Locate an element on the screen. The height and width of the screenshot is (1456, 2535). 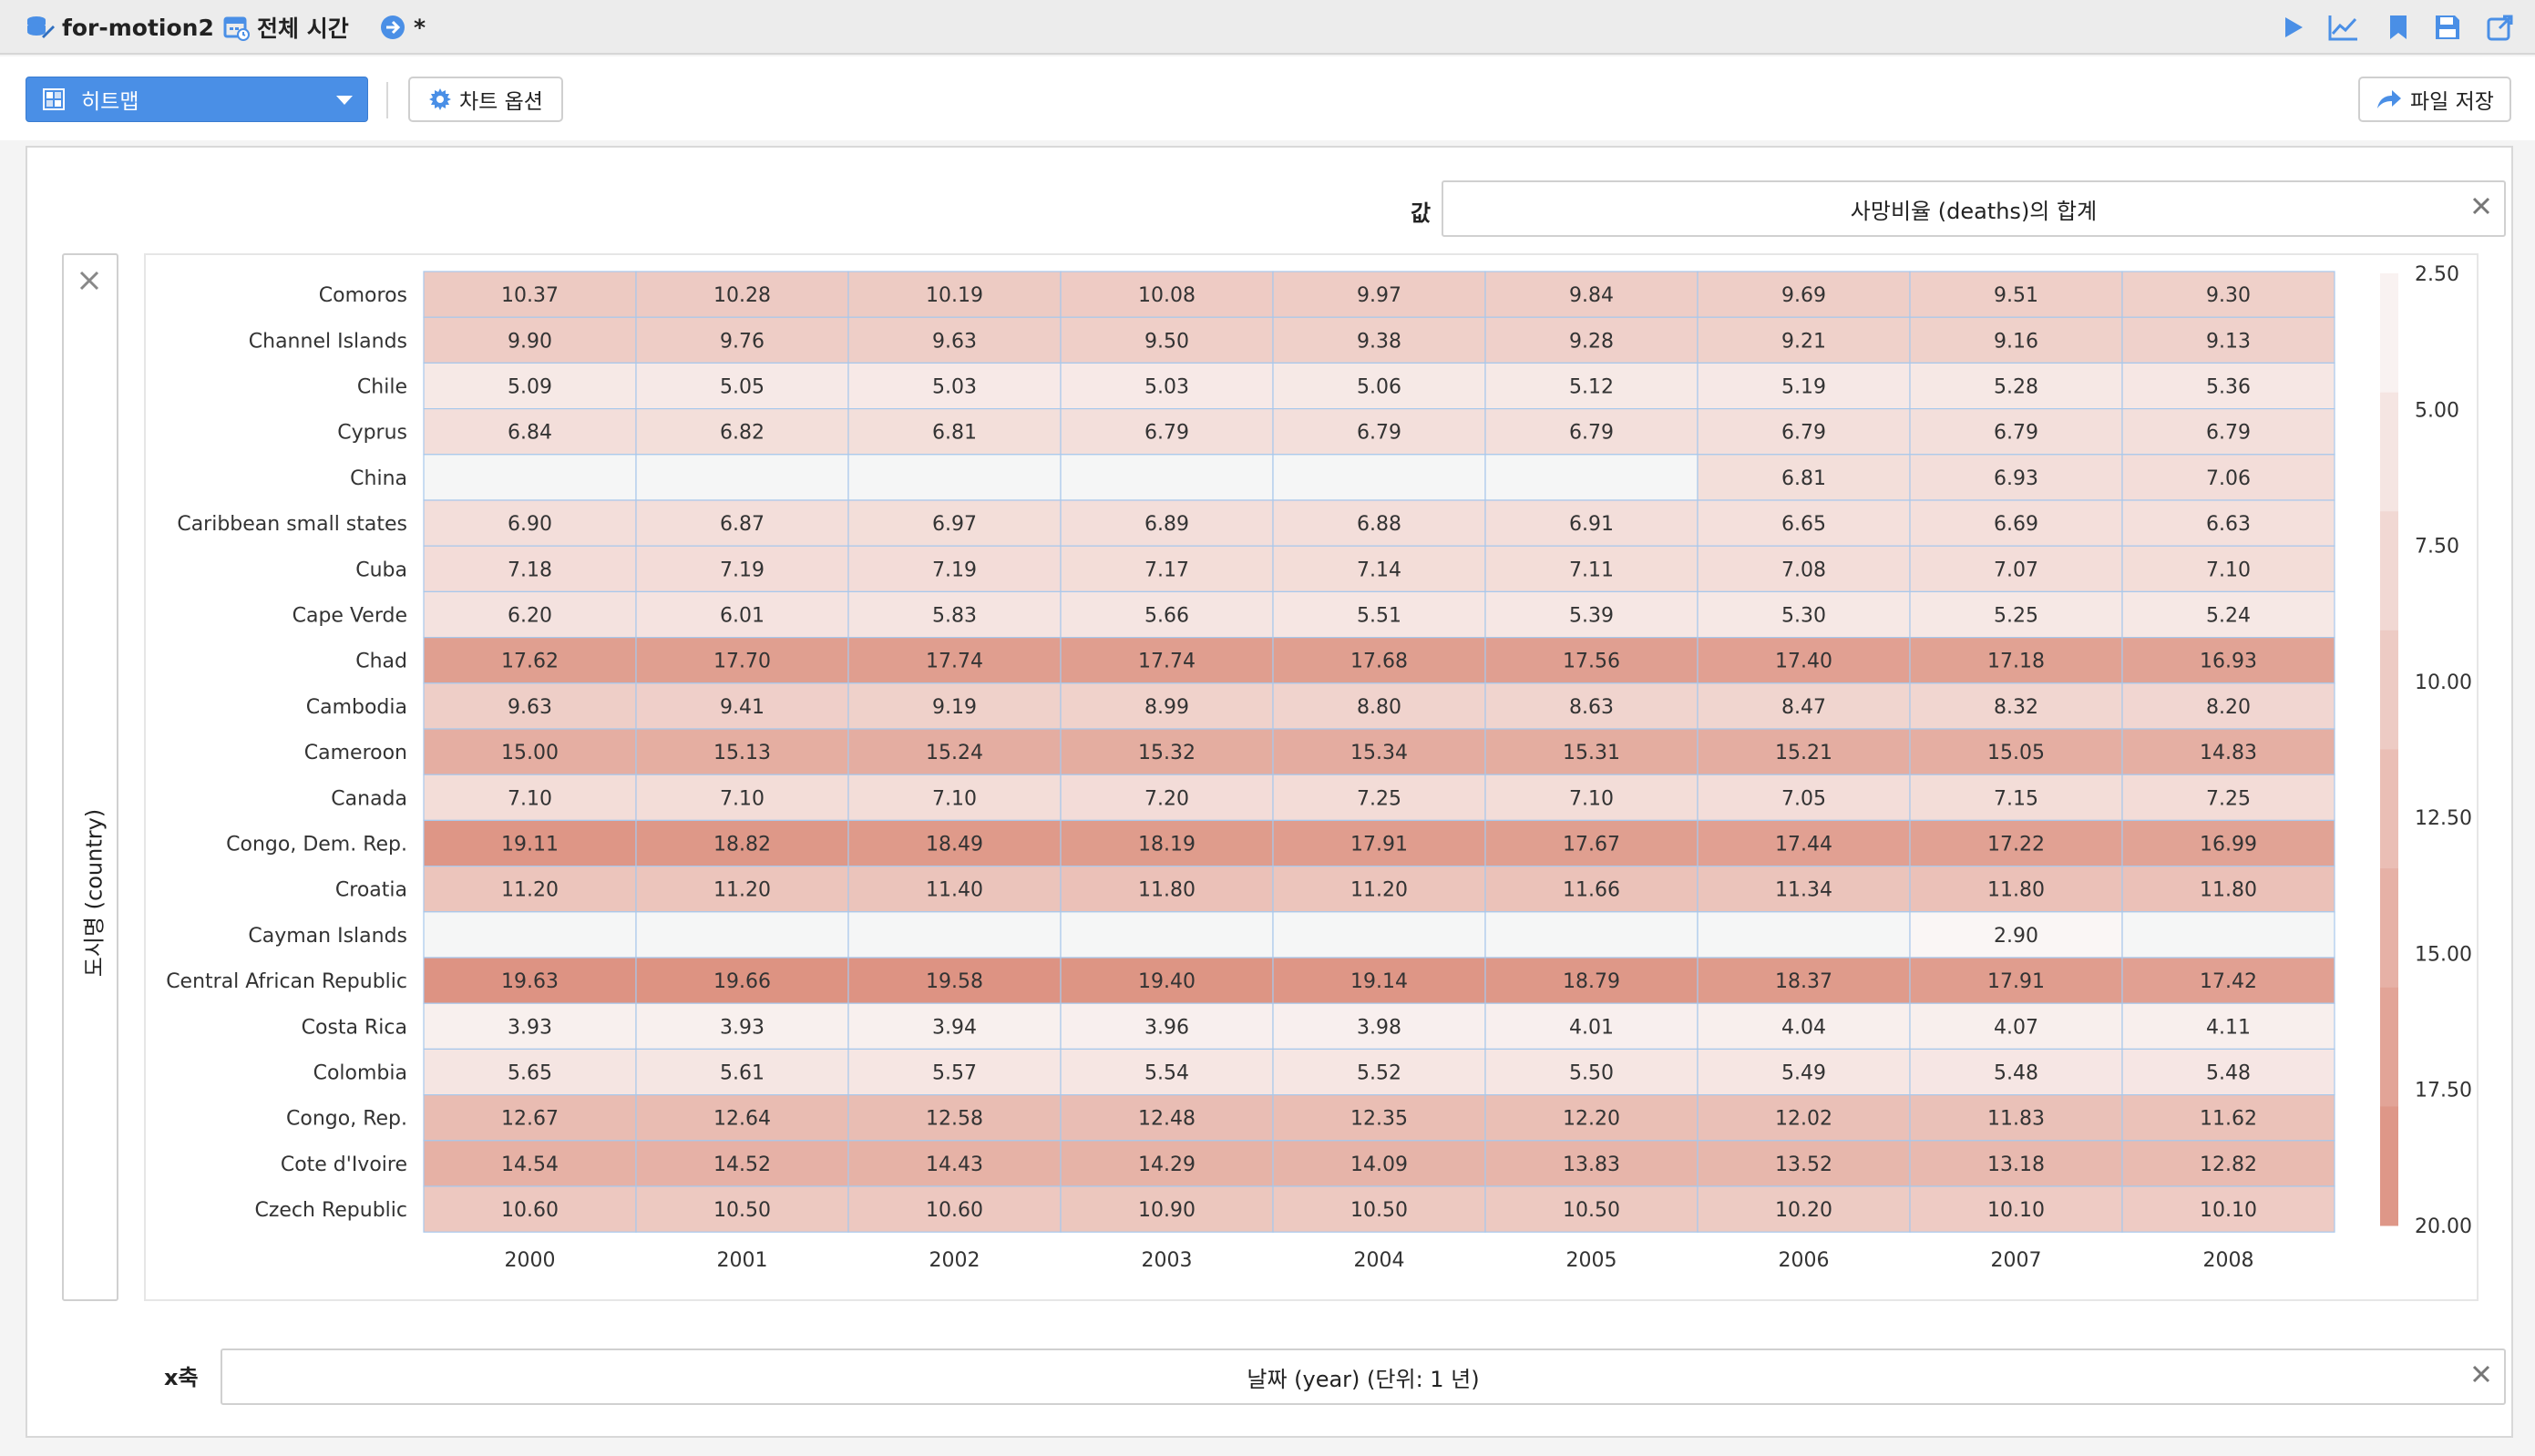
top-bar: for-motion2 전체 시간 * is located at coordinates (1268, 27).